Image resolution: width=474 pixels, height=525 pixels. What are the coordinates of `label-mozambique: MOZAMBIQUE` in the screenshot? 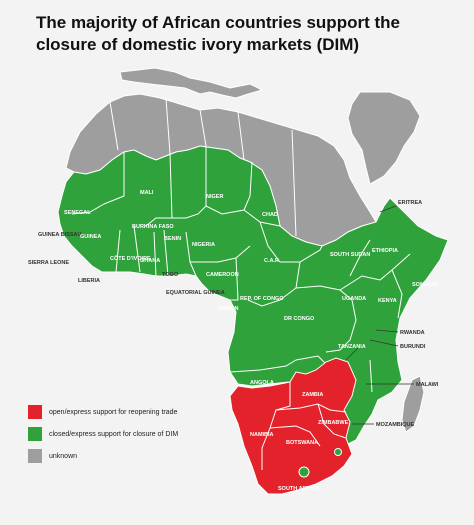 It's located at (395, 425).